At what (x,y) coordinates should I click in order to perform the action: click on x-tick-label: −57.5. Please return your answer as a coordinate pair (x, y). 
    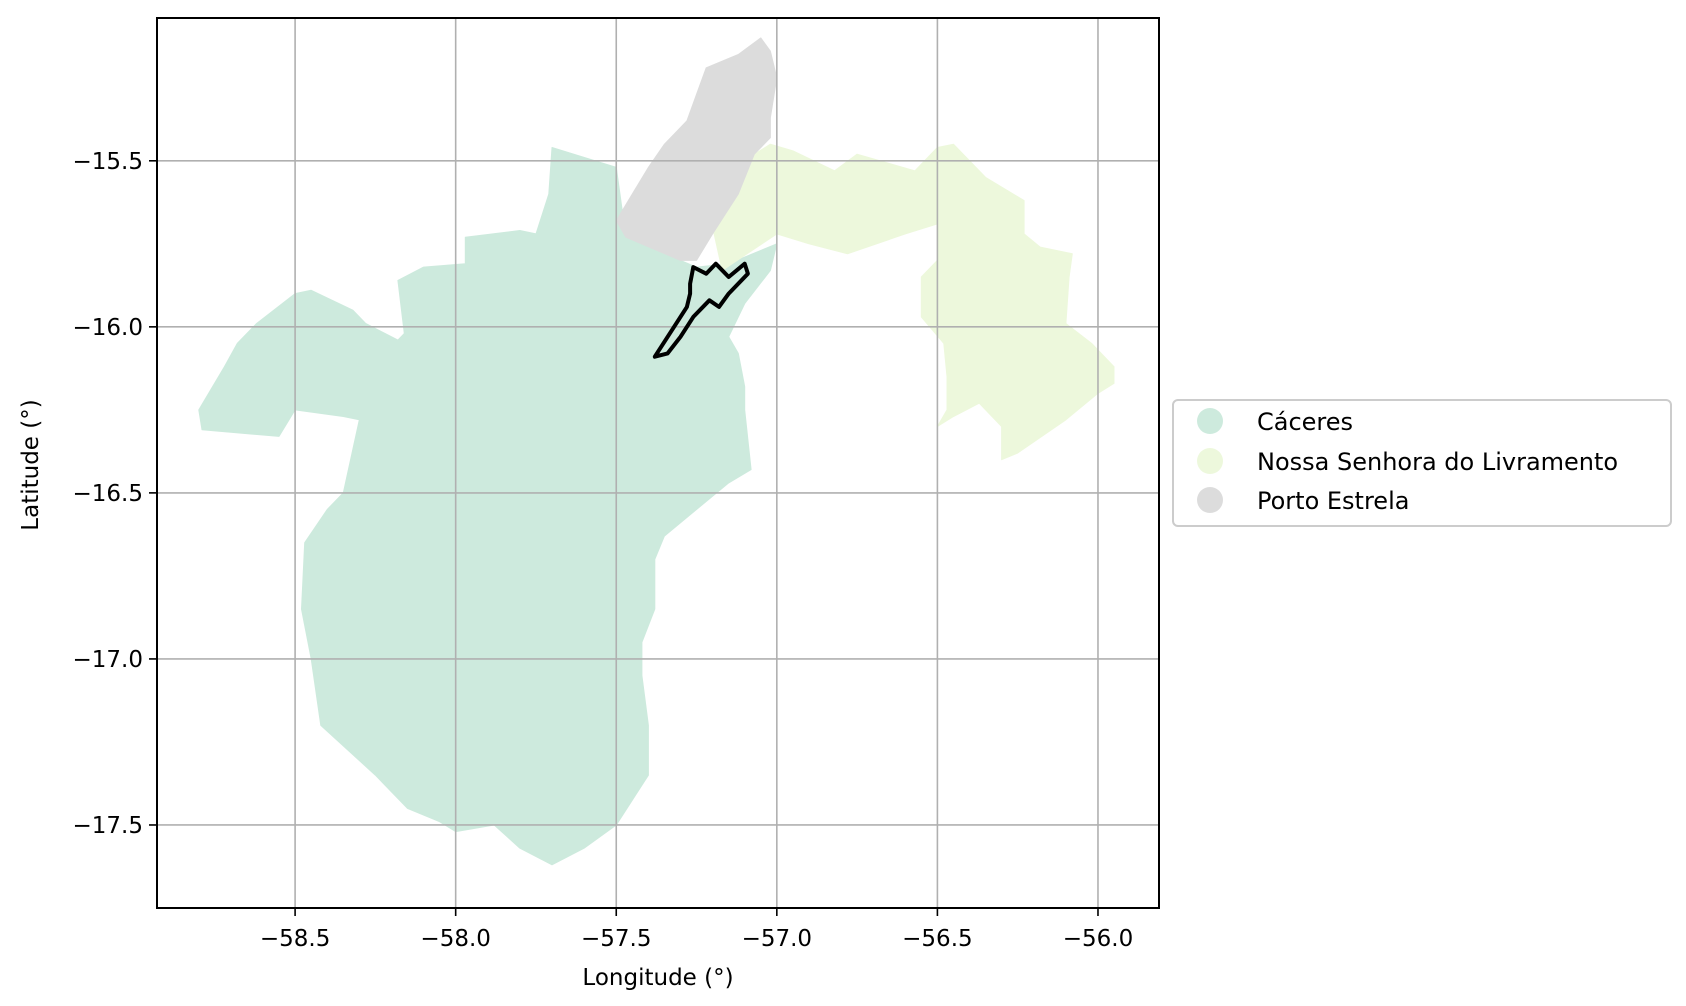
    Looking at the image, I should click on (616, 939).